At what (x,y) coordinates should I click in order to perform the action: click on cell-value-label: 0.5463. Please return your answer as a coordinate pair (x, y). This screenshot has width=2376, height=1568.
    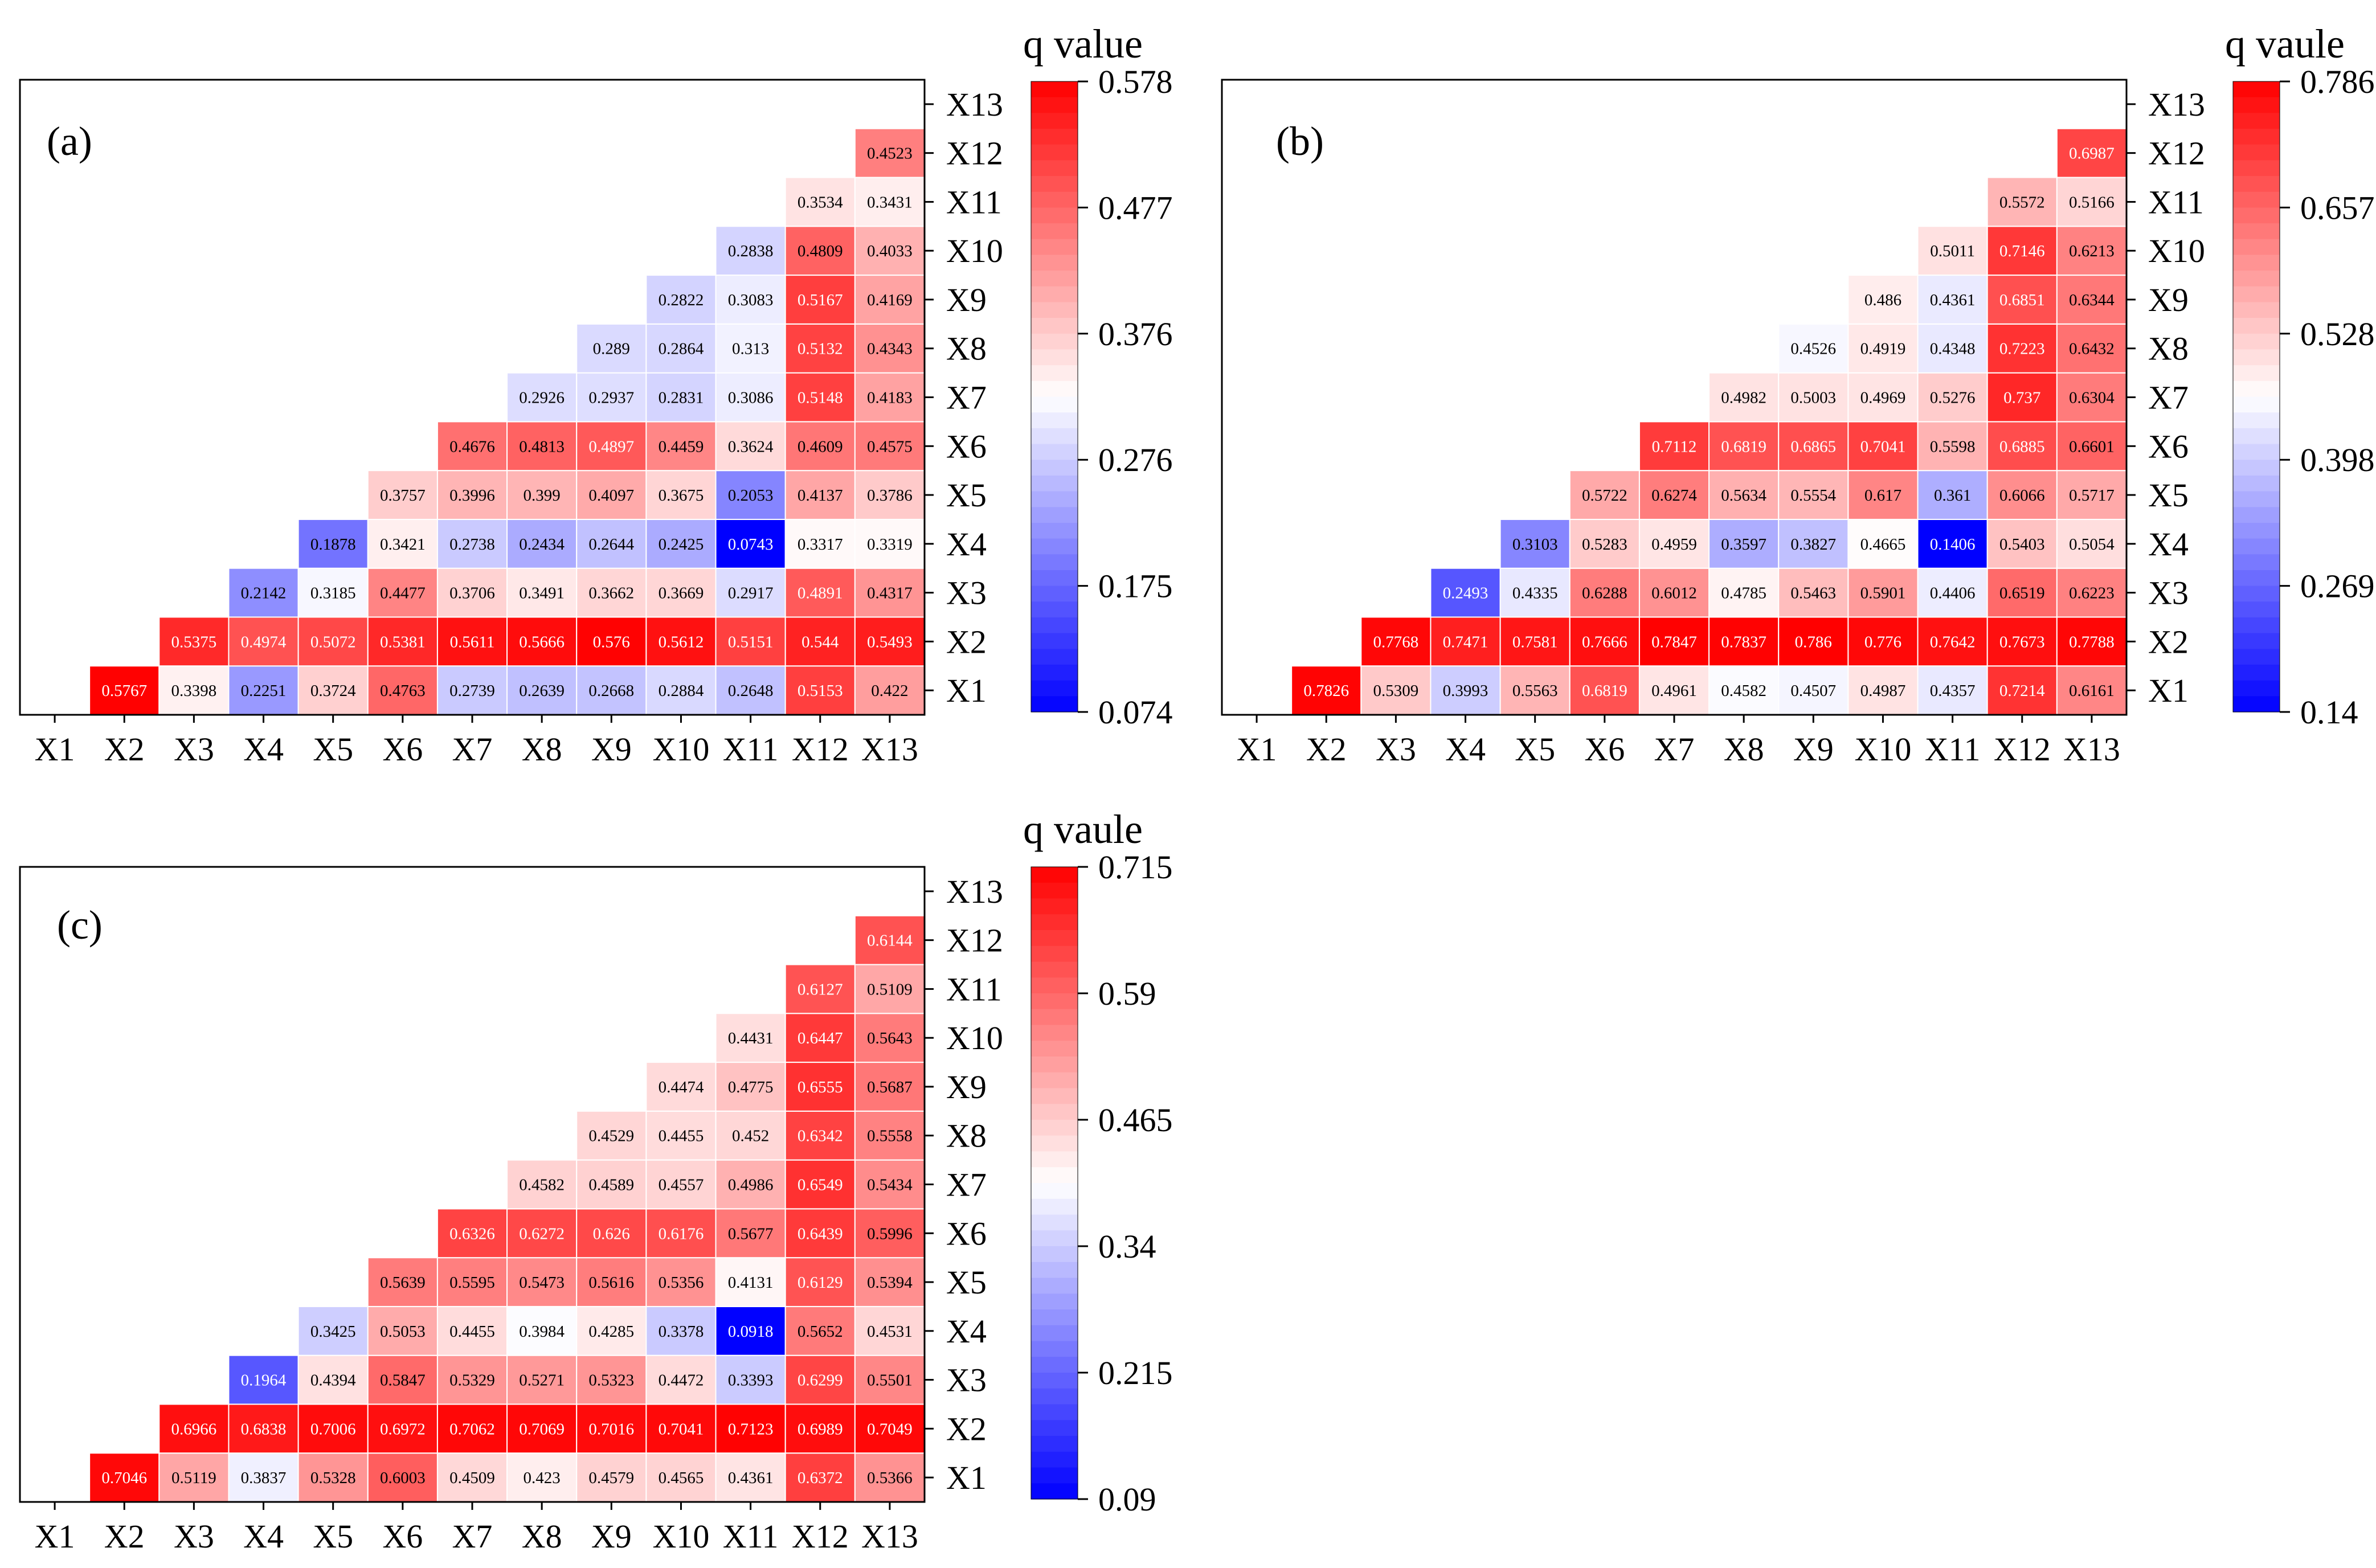
    Looking at the image, I should click on (1813, 593).